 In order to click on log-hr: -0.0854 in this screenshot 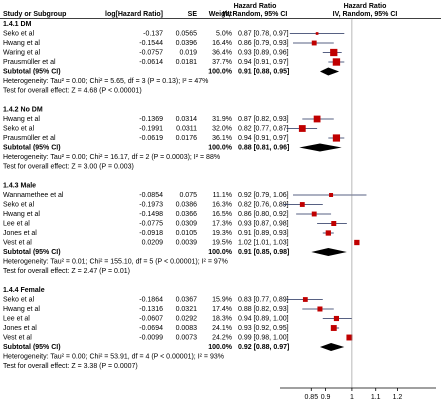, I will do `click(151, 195)`.